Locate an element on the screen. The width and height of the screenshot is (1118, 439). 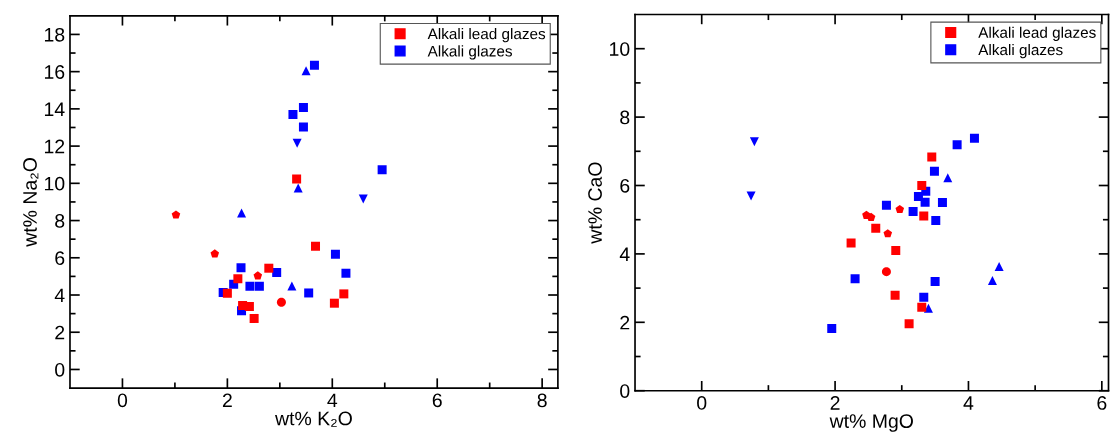
y-tick-label: 12 is located at coordinates (54, 146).